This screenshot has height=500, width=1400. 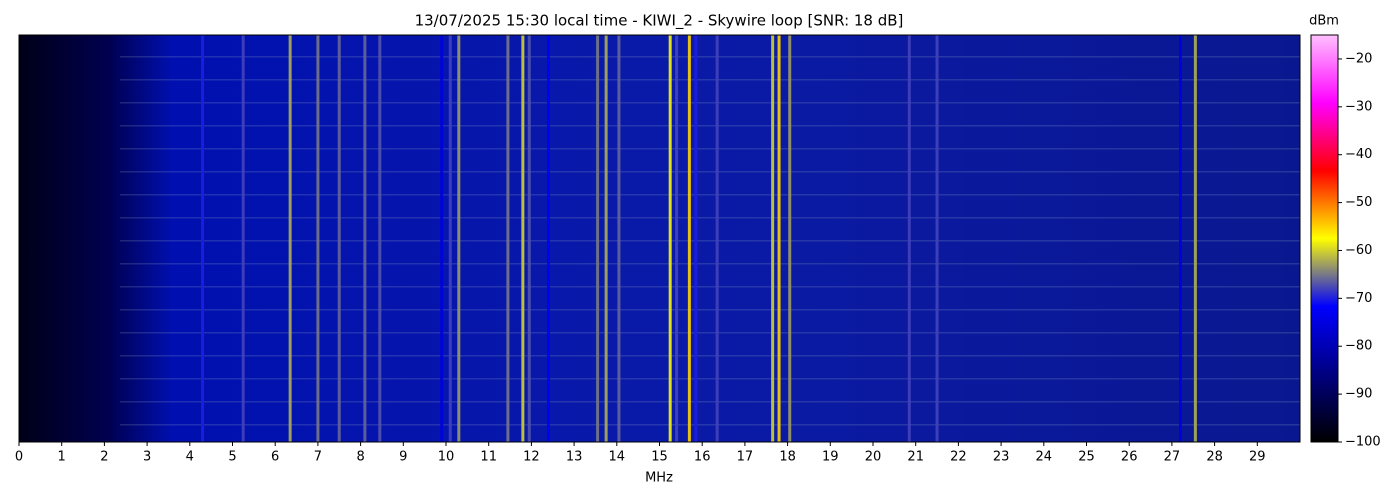 What do you see at coordinates (1358, 58) in the screenshot?
I see `colorbar-tick-label: −20` at bounding box center [1358, 58].